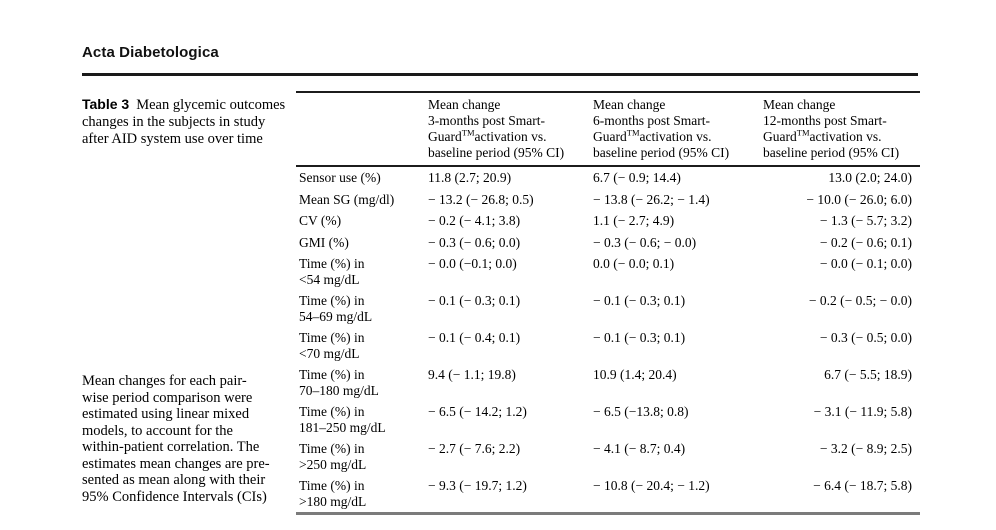 This screenshot has width=996, height=530. Describe the element at coordinates (157, 430) in the screenshot. I see `footnote-line: models, to account for the` at that location.